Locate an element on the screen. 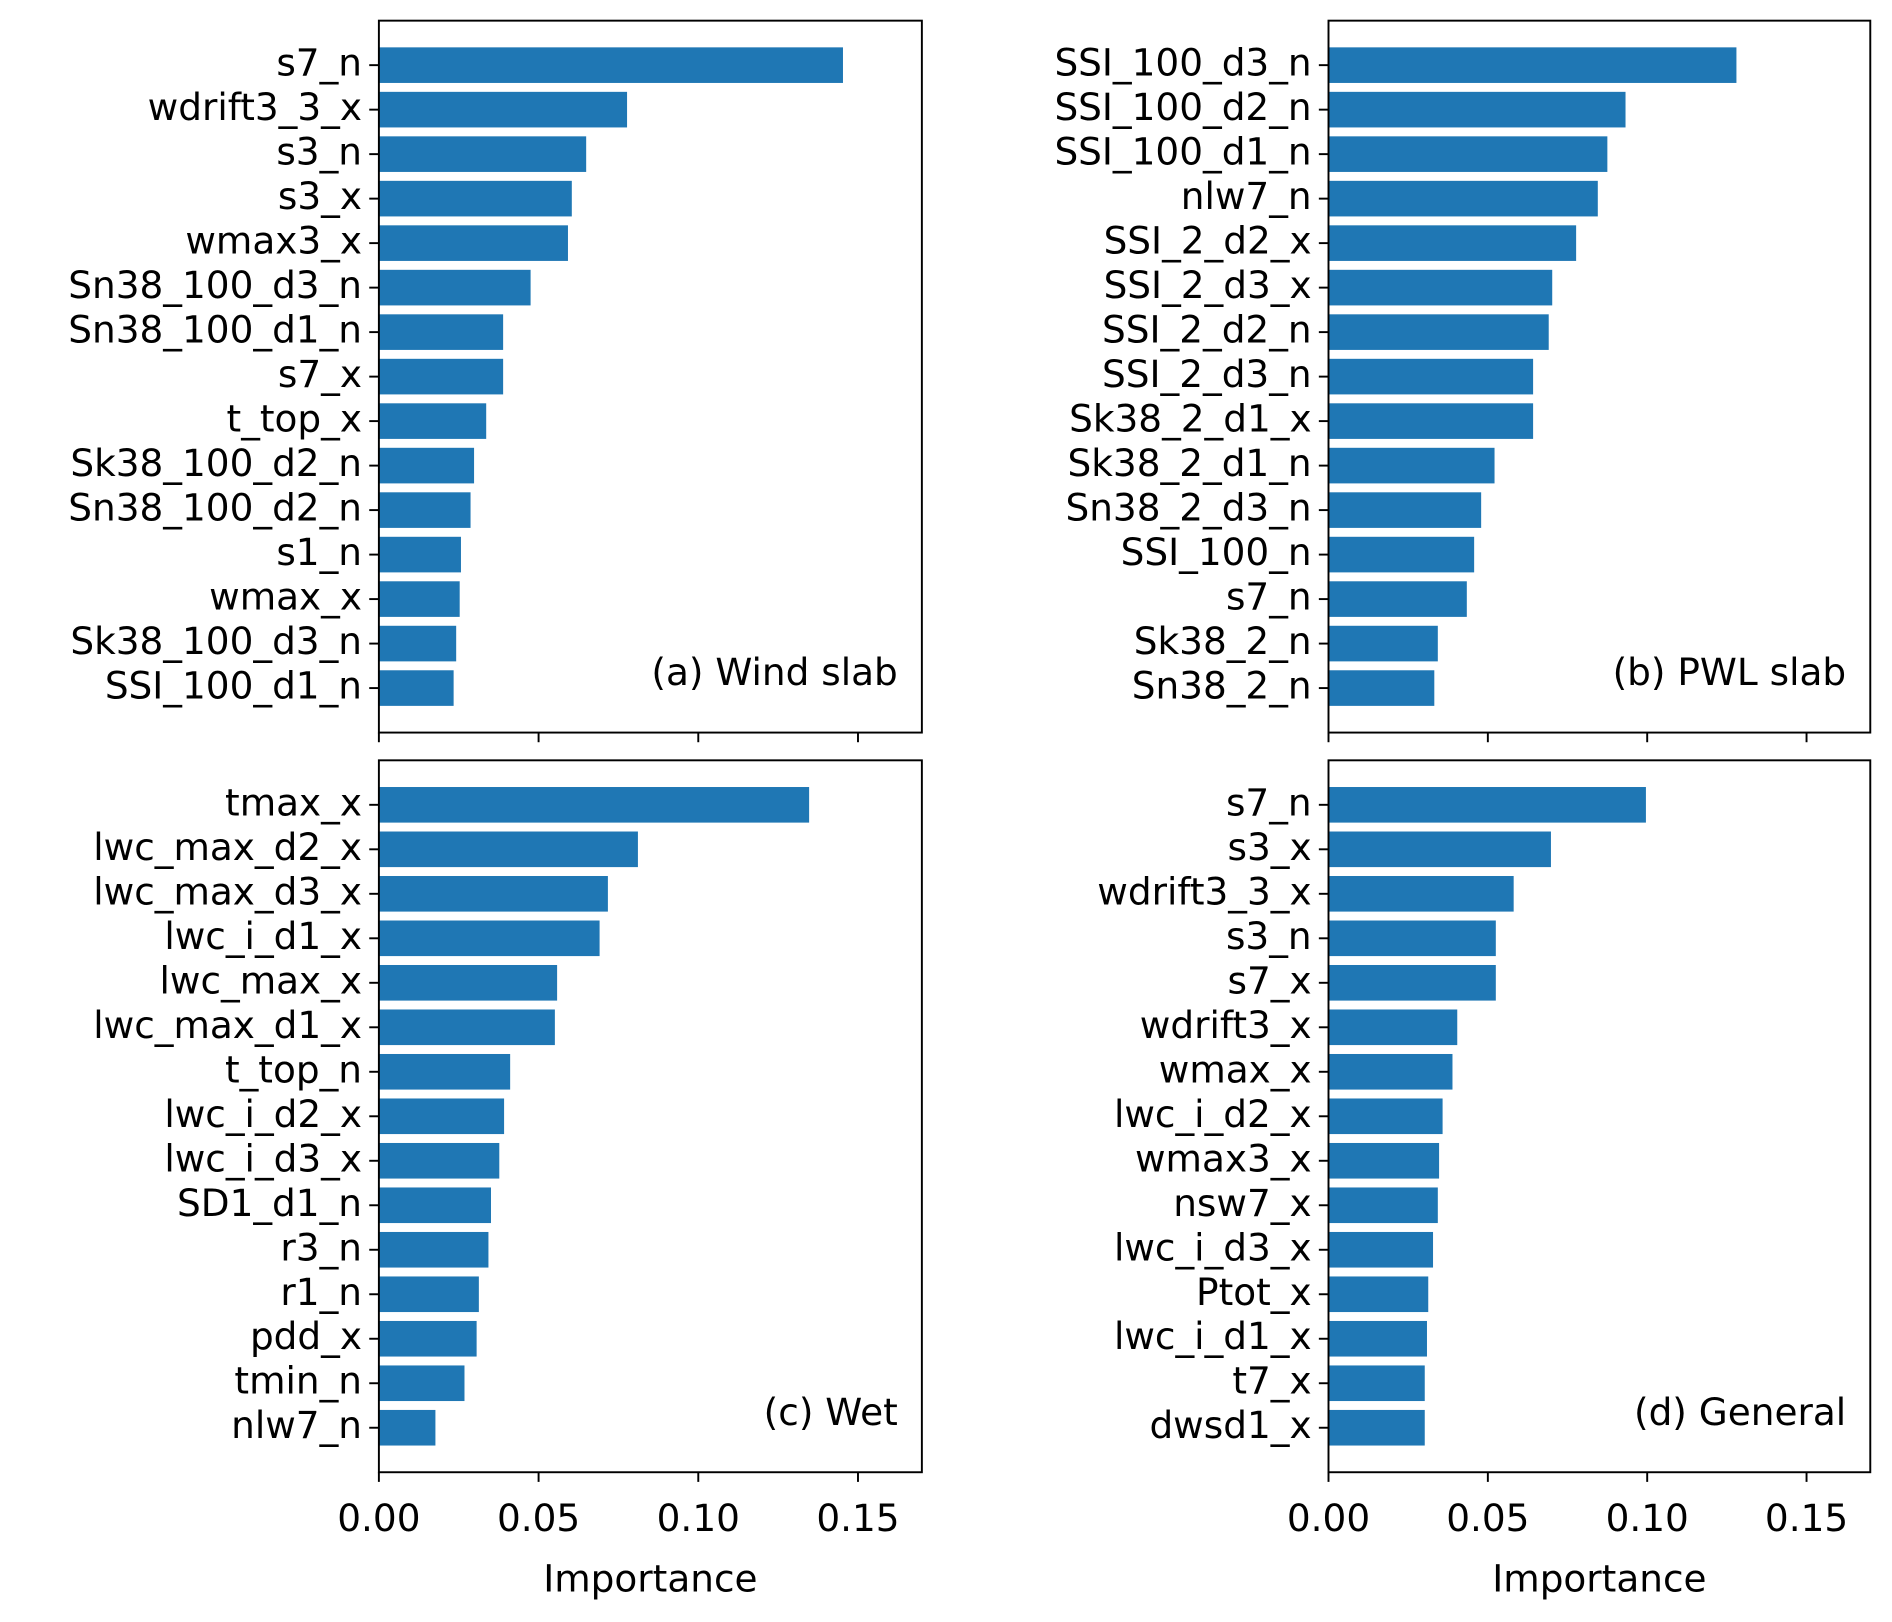 The width and height of the screenshot is (1892, 1622). y-tick-label: SSI_2_d2_x is located at coordinates (1208, 241).